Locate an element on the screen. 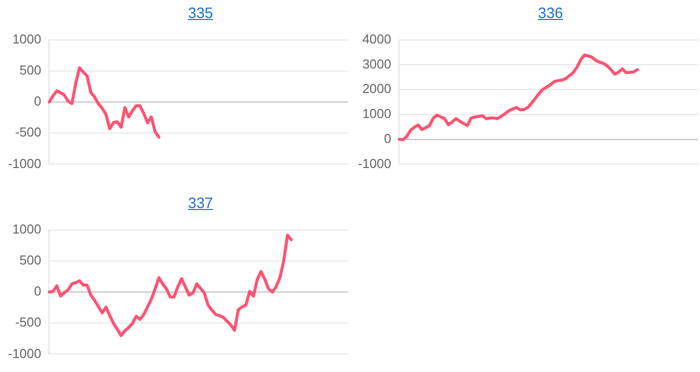  y-tick-label: 3000 is located at coordinates (377, 64).